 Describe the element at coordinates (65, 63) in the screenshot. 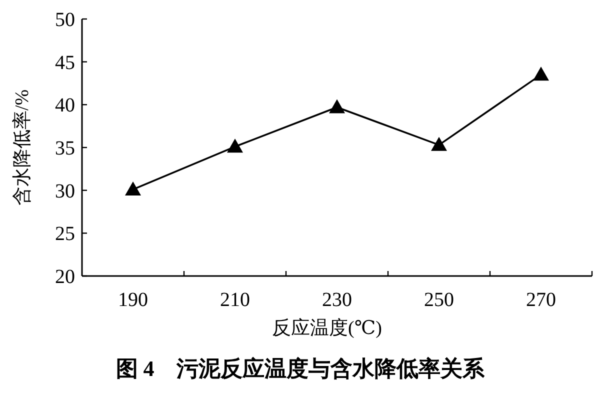

I see `y-tick-label: 45` at that location.